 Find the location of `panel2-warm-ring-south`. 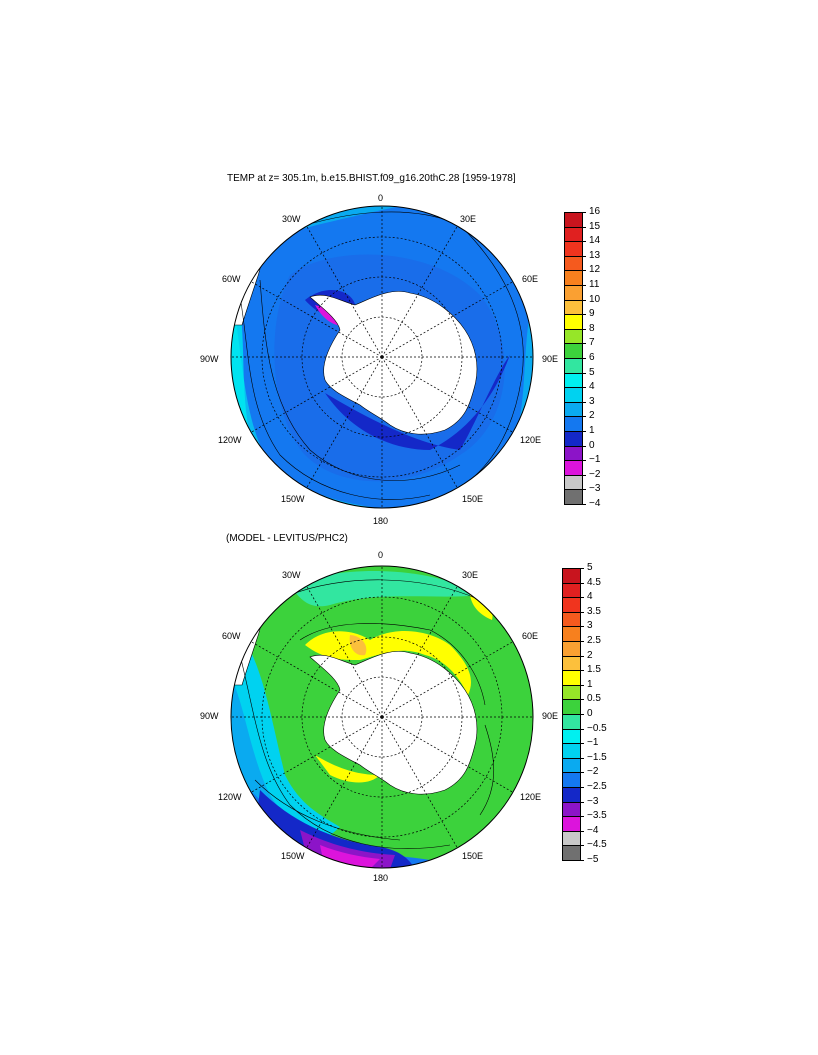

panel2-warm-ring-south is located at coordinates (347, 769).